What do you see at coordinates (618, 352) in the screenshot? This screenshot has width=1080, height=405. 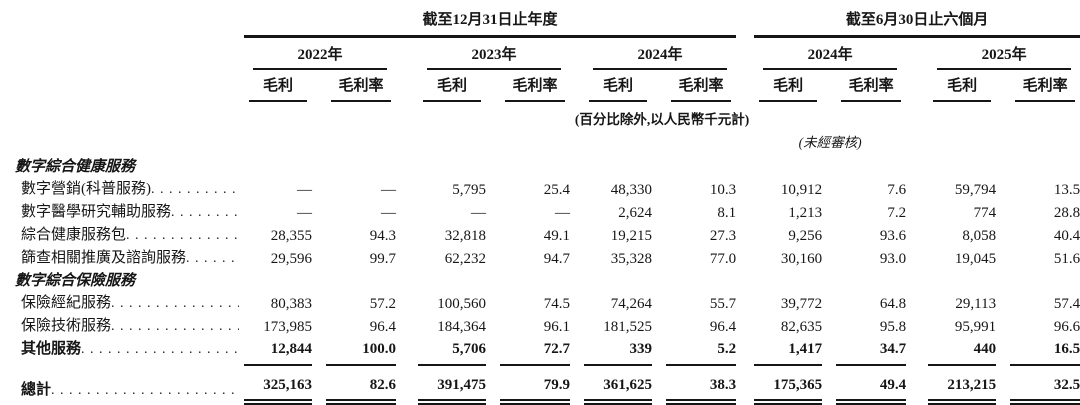 I see `value-cell: 339` at bounding box center [618, 352].